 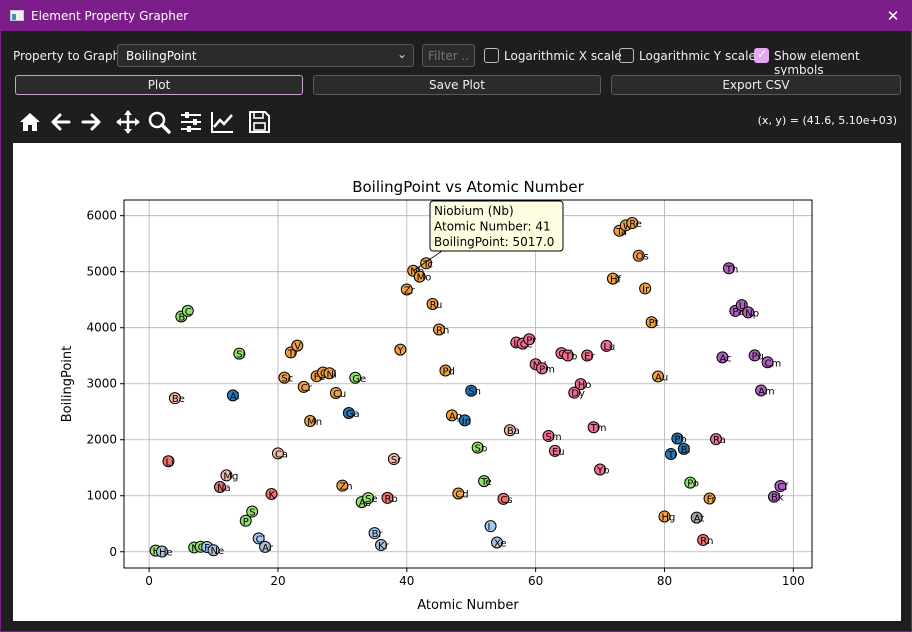 What do you see at coordinates (457, 85) in the screenshot?
I see `save-plot-button: Save Plot` at bounding box center [457, 85].